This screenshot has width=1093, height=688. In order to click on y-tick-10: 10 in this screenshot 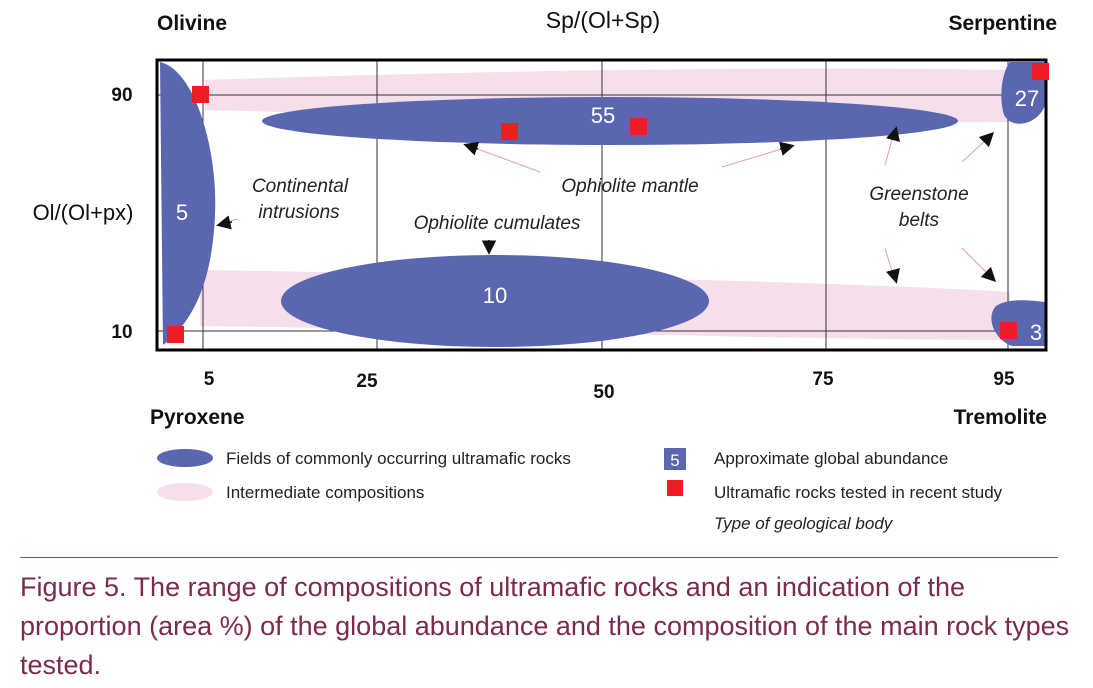, I will do `click(121, 332)`.